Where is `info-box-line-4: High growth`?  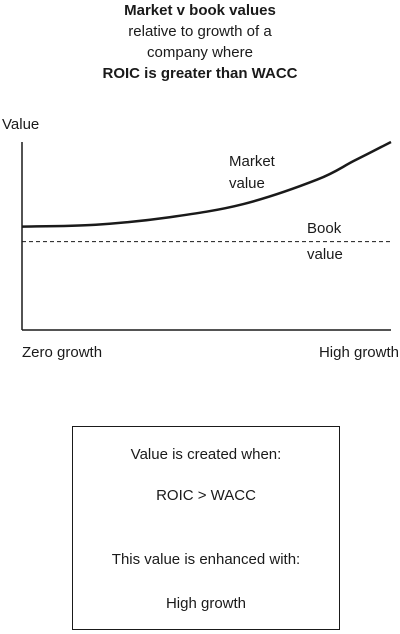
info-box-line-4: High growth is located at coordinates (206, 603).